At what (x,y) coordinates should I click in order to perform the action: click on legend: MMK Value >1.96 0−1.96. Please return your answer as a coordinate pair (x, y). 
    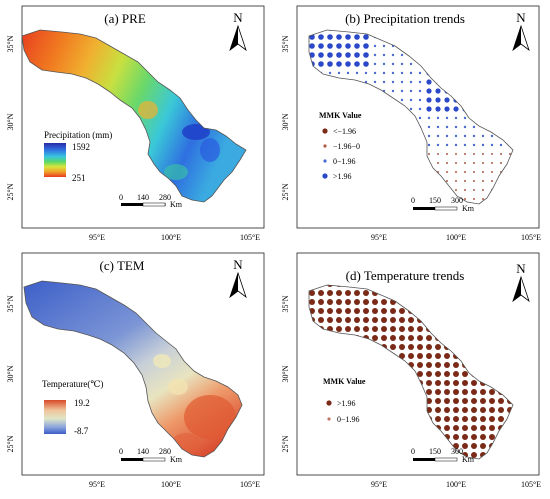
    Looking at the image, I should click on (344, 400).